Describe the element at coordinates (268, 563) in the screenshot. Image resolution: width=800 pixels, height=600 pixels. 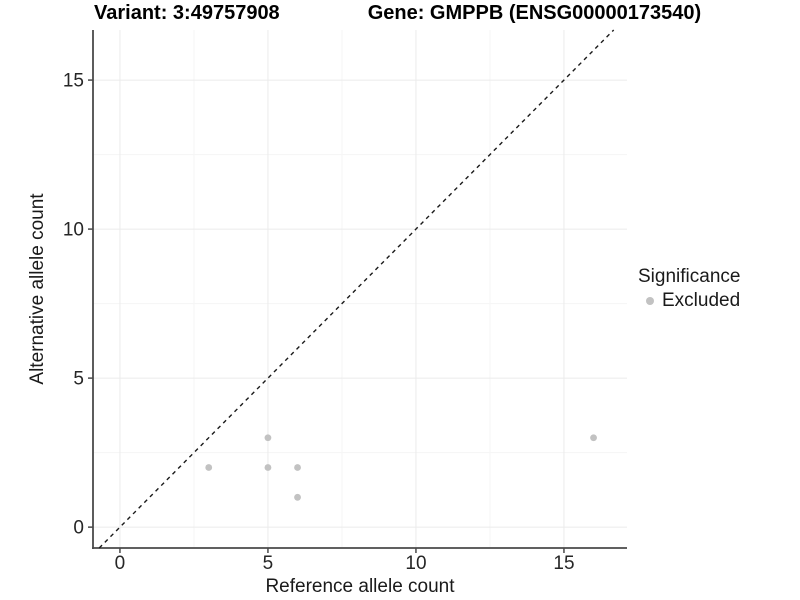
I see `x-tick-label: 5` at that location.